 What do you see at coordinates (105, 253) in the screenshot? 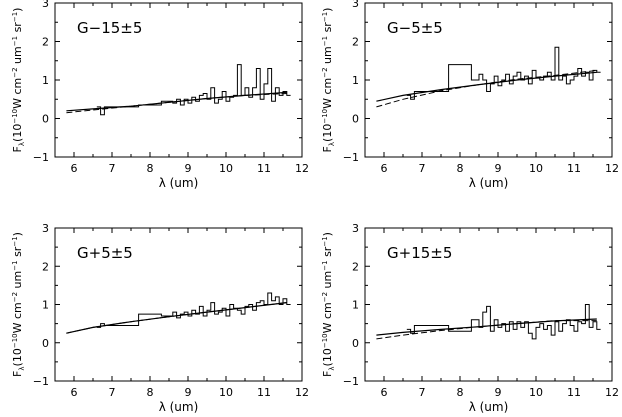
I see `panel-label: G+5±5` at bounding box center [105, 253].